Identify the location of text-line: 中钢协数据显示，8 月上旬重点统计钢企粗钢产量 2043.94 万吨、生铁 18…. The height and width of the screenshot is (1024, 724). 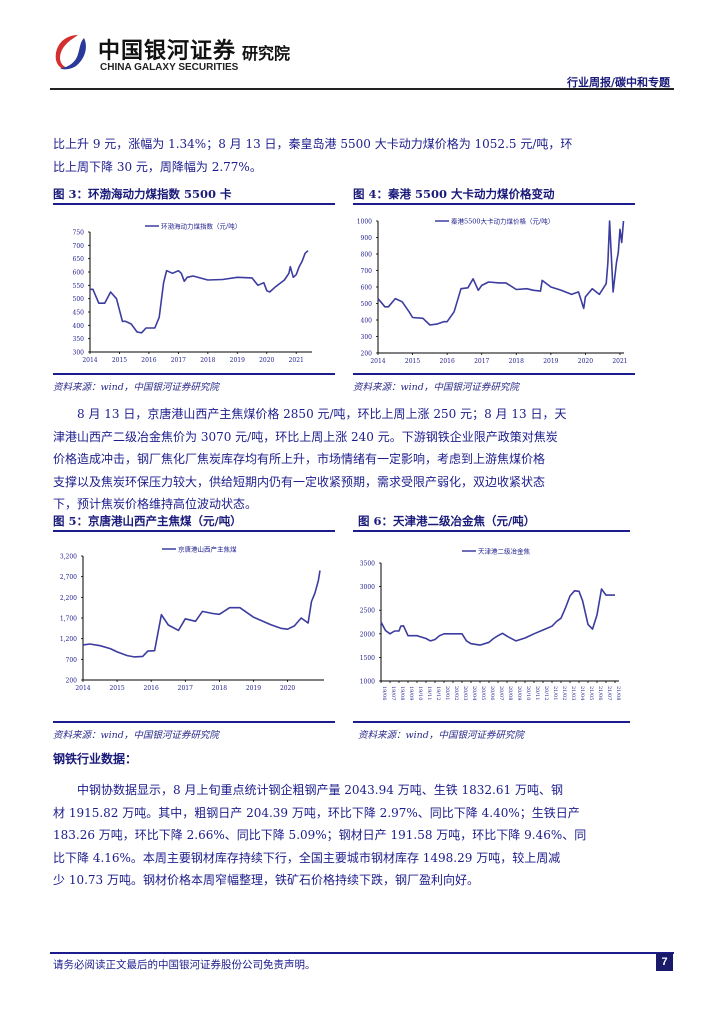
(308, 790).